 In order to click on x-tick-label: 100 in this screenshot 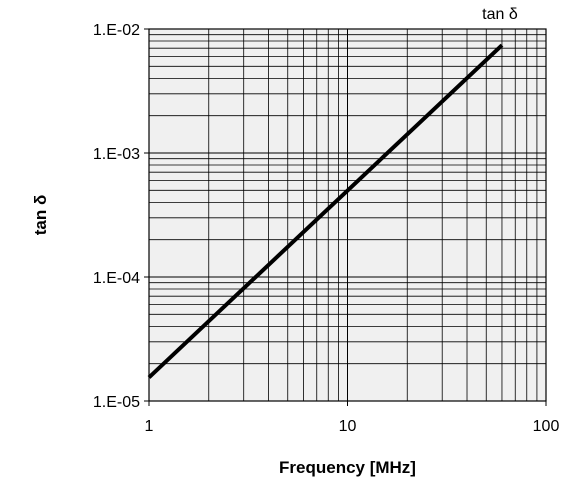, I will do `click(546, 426)`.